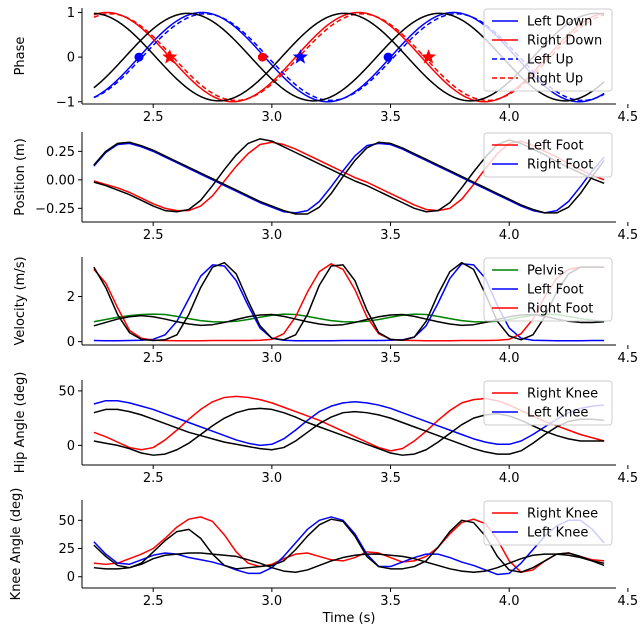 The image size is (641, 641). I want to click on legend-label: Right Up, so click(555, 79).